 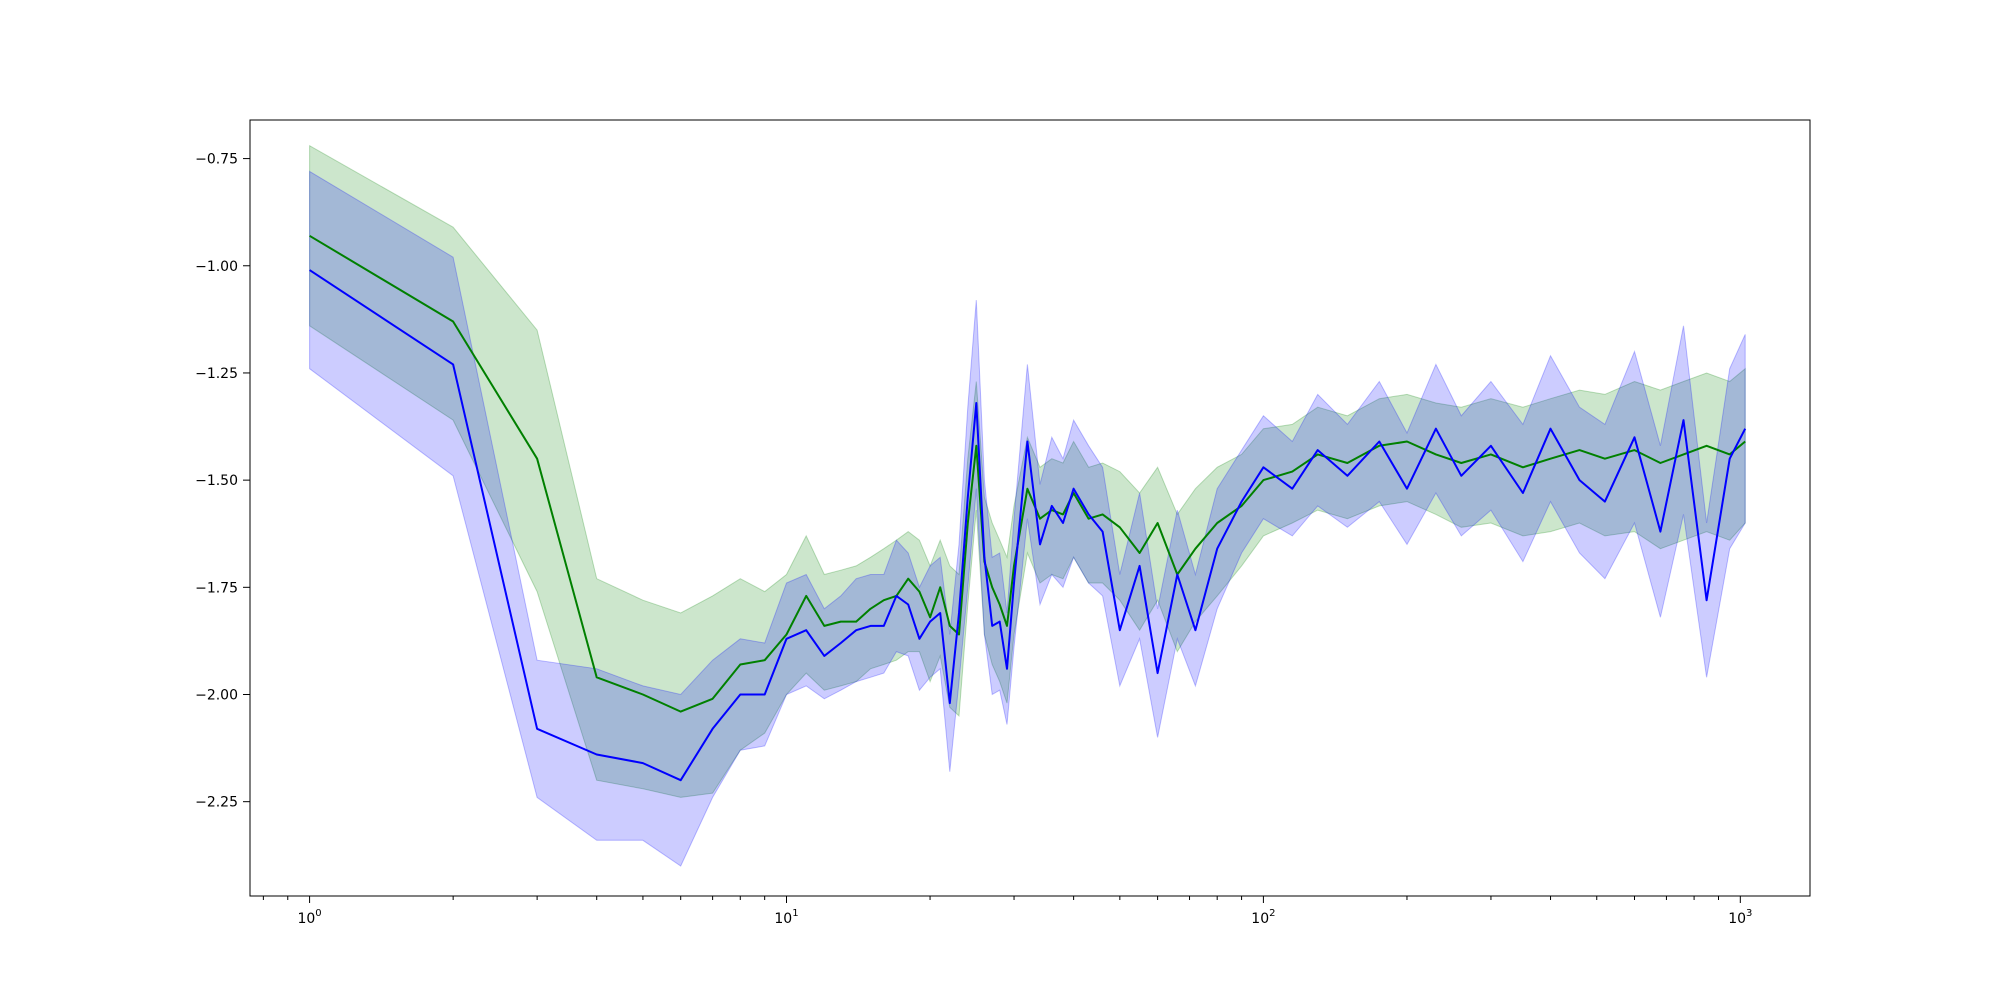 What do you see at coordinates (786, 917) in the screenshot?
I see `x-tick-label: 10¹` at bounding box center [786, 917].